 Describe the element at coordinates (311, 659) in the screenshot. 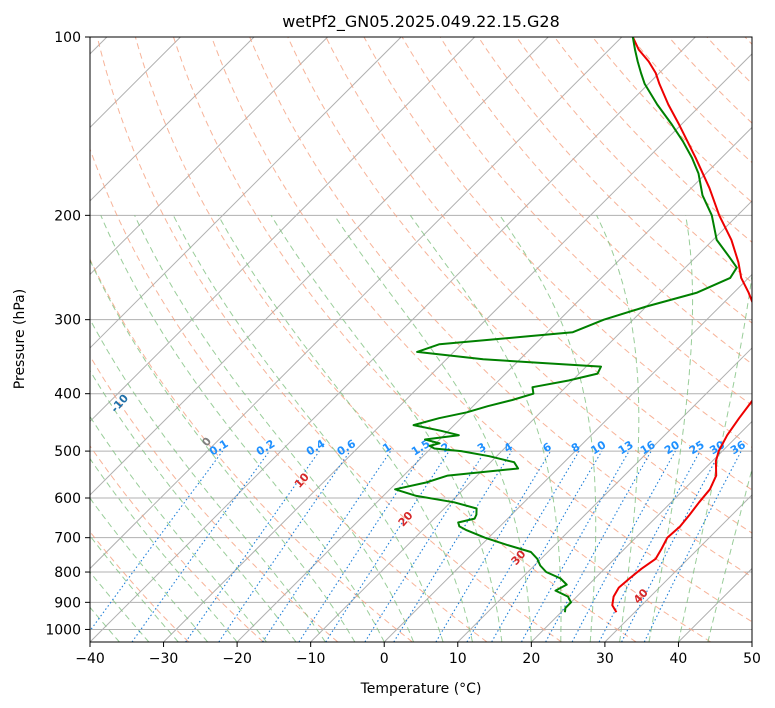

I see `x-tick-label: −10` at that location.